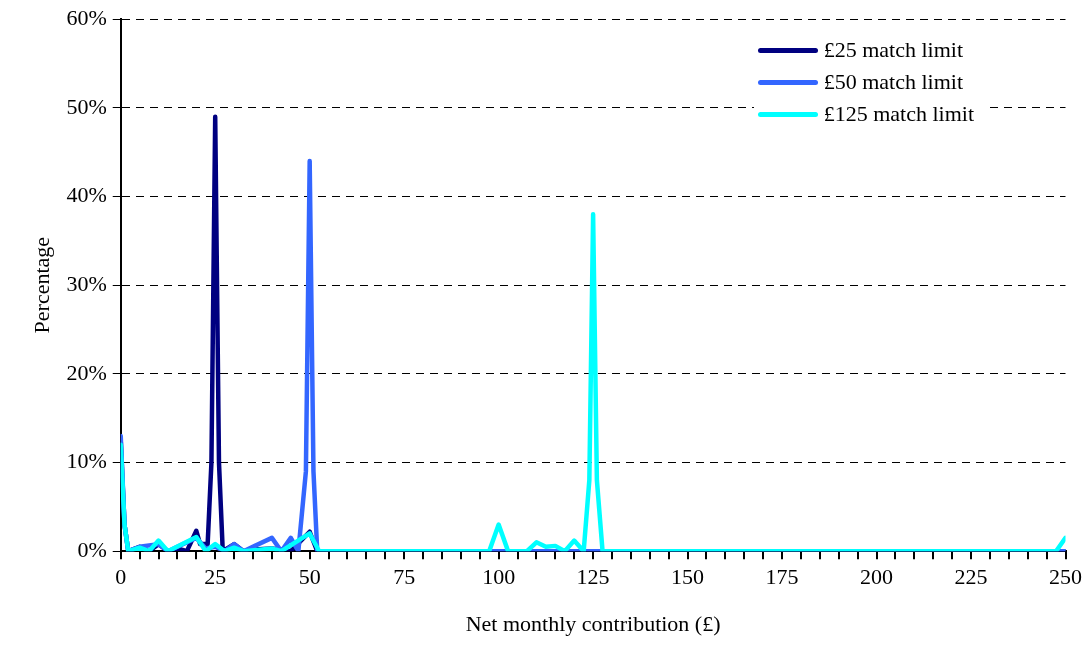 Image resolution: width=1088 pixels, height=646 pixels. Describe the element at coordinates (893, 82) in the screenshot. I see `legend-label: £50 match limit` at that location.